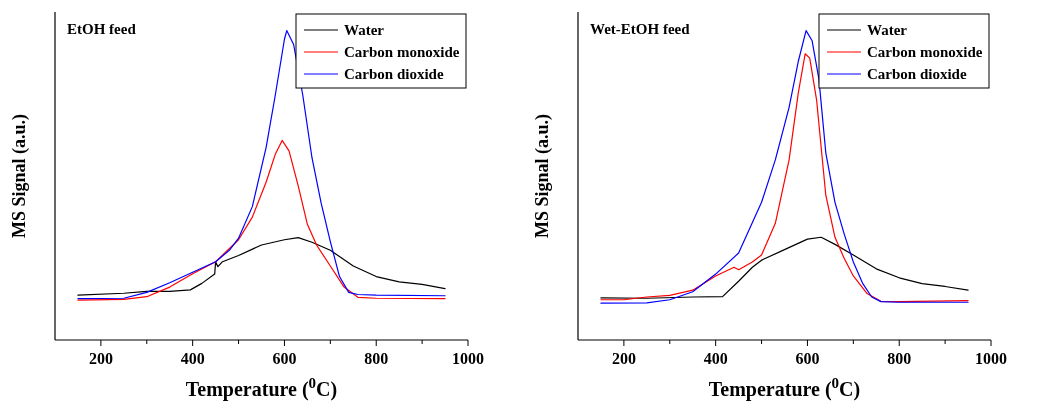  What do you see at coordinates (102, 29) in the screenshot?
I see `chart-title: EtOH feed` at bounding box center [102, 29].